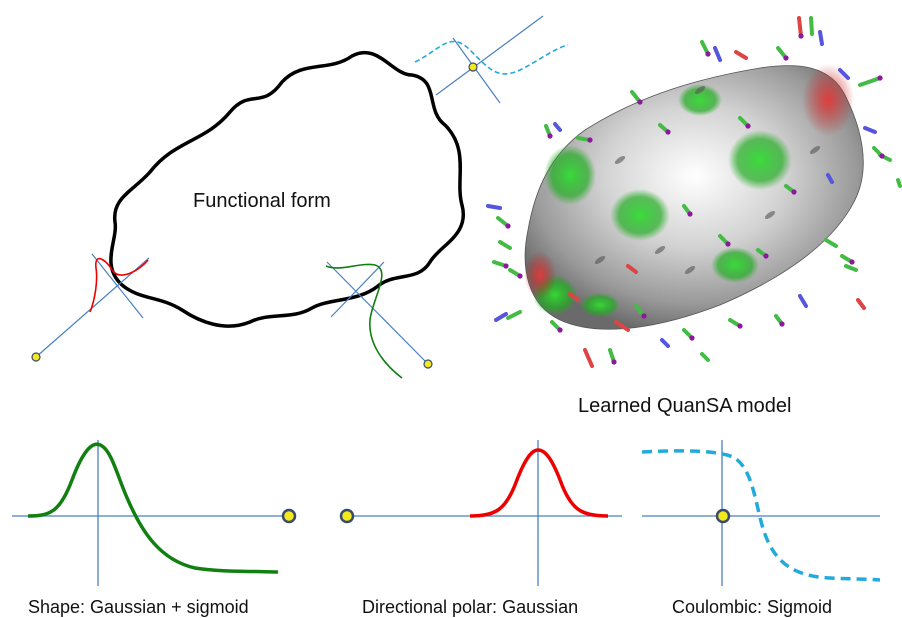 The width and height of the screenshot is (902, 618). What do you see at coordinates (761, 513) in the screenshot?
I see `coulombic-function-plot` at bounding box center [761, 513].